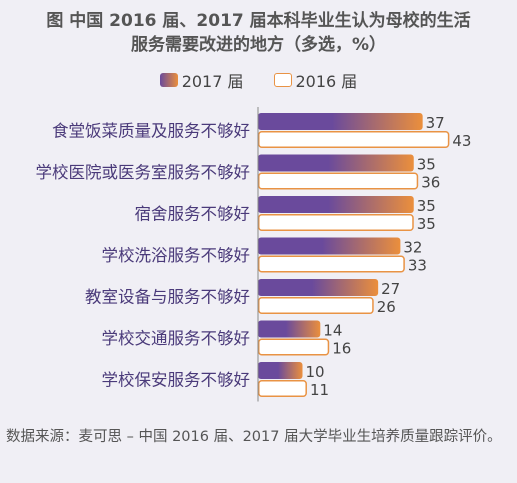  What do you see at coordinates (386, 307) in the screenshot?
I see `value-label-2016: 26` at bounding box center [386, 307].